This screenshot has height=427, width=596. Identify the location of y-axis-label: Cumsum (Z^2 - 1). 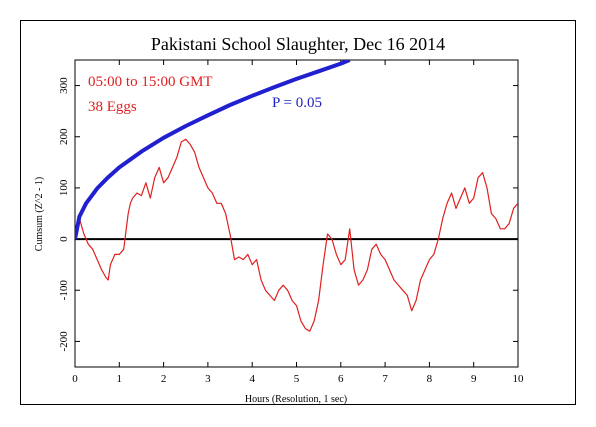
(39, 214).